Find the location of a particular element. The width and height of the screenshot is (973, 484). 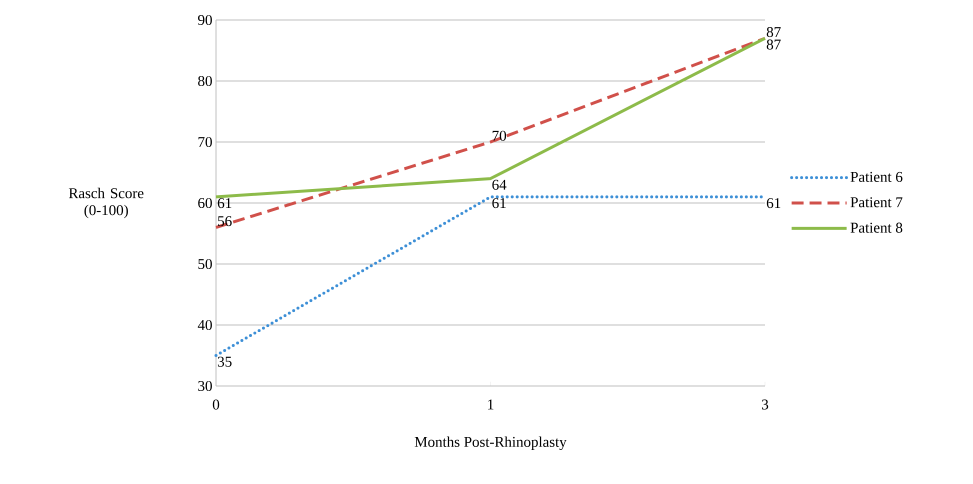

y-tick-label: 60 is located at coordinates (205, 203).